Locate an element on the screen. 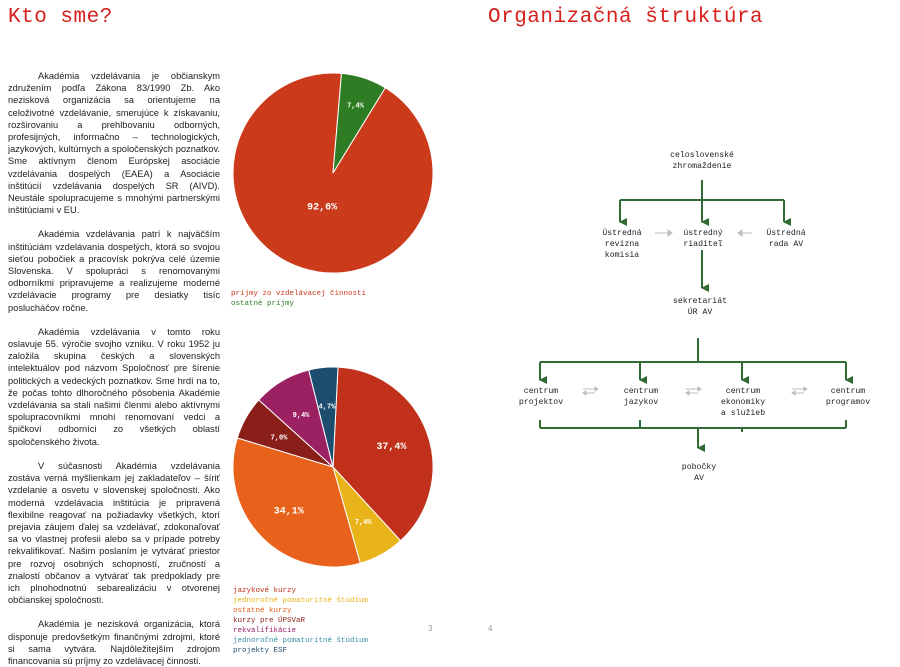 This screenshot has height=667, width=900. page-number-right: 4 is located at coordinates (490, 628).